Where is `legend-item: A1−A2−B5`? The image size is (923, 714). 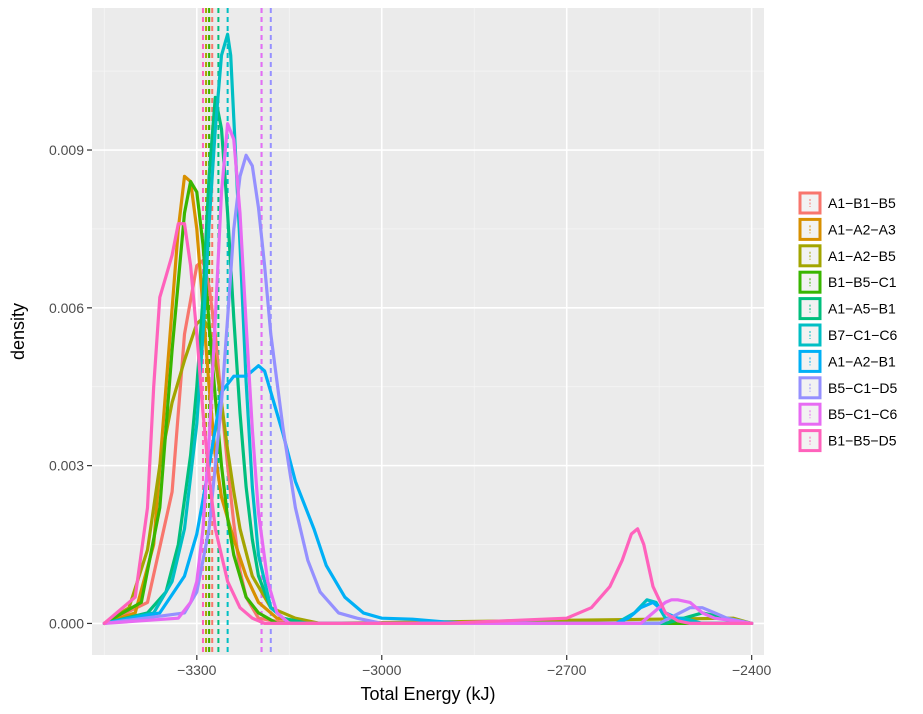
legend-item: A1−A2−B5 is located at coordinates (847, 256).